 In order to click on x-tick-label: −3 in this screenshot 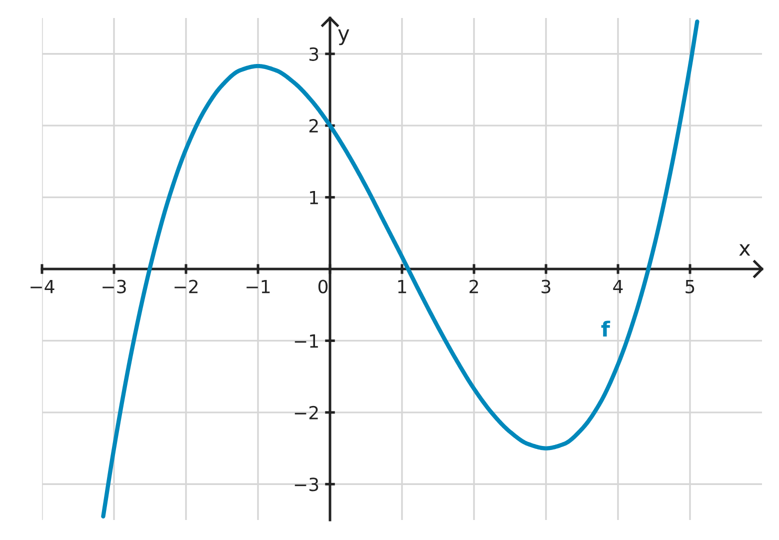, I will do `click(114, 287)`.